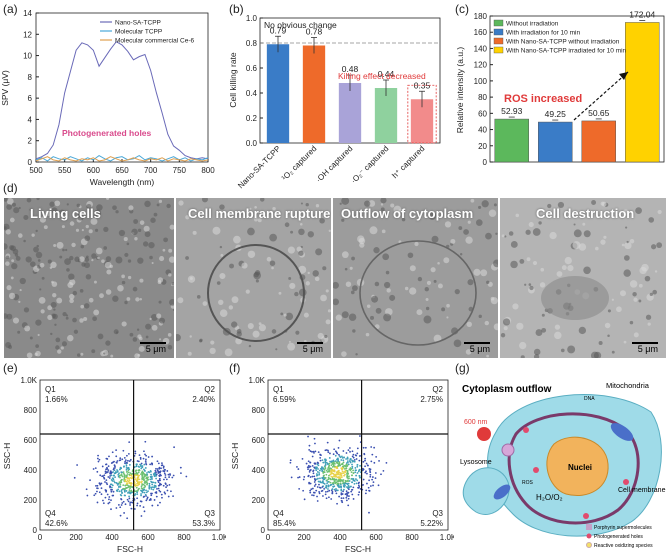 The width and height of the screenshot is (669, 556). I want to click on micrograph-texture, so click(583, 278).